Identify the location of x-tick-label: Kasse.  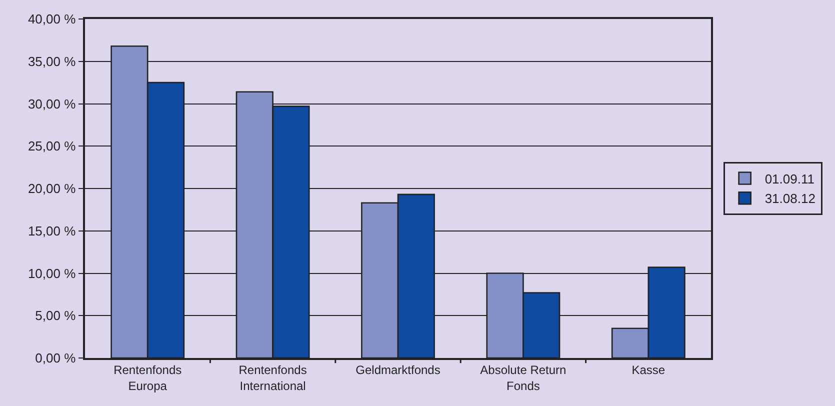
(649, 370).